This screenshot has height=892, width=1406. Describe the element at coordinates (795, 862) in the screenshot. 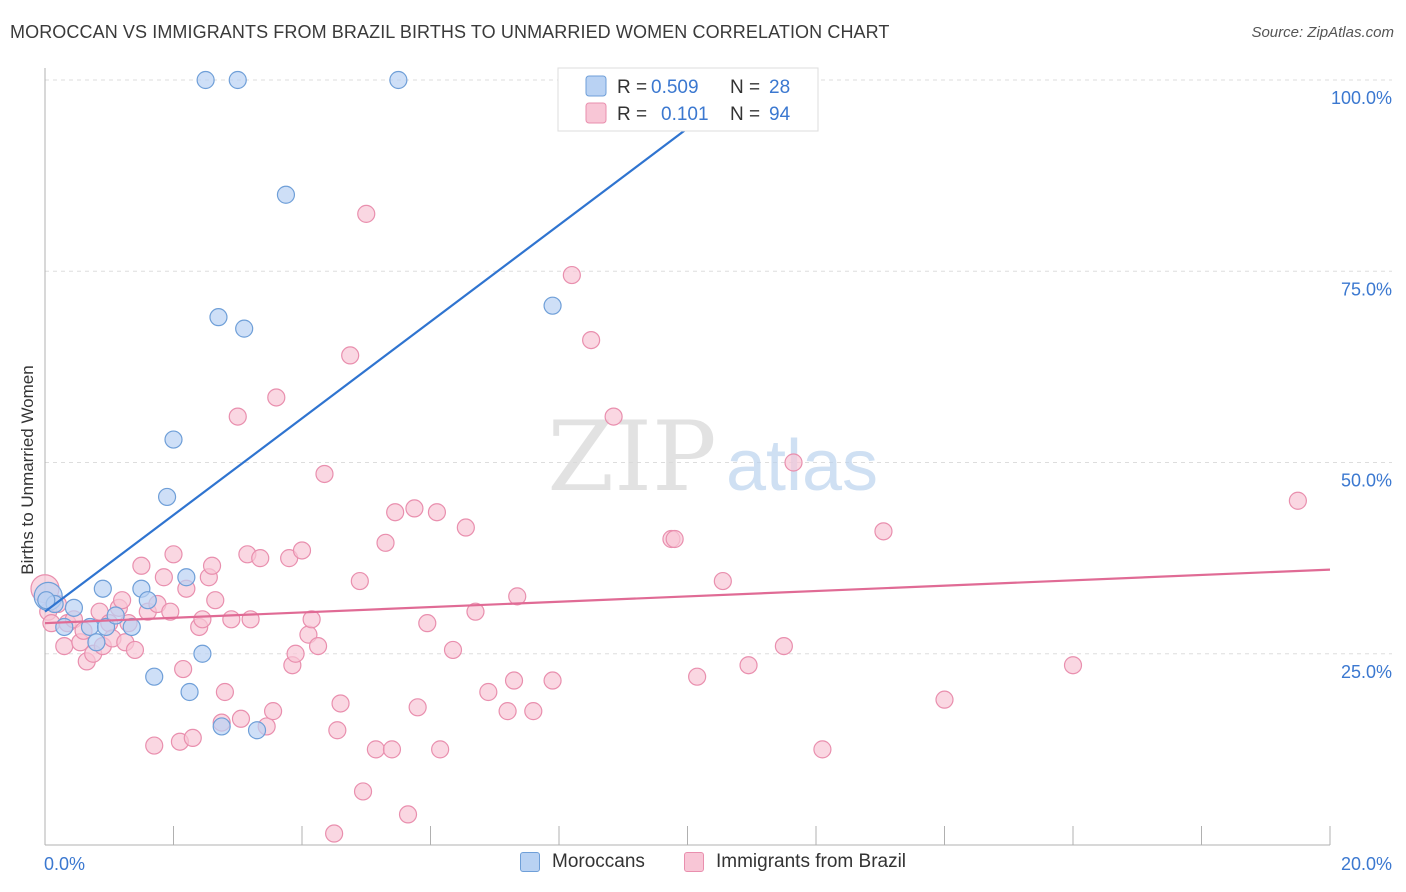

I see `legend-item-immigrants-from-brazil: Immigrants from Brazil` at that location.